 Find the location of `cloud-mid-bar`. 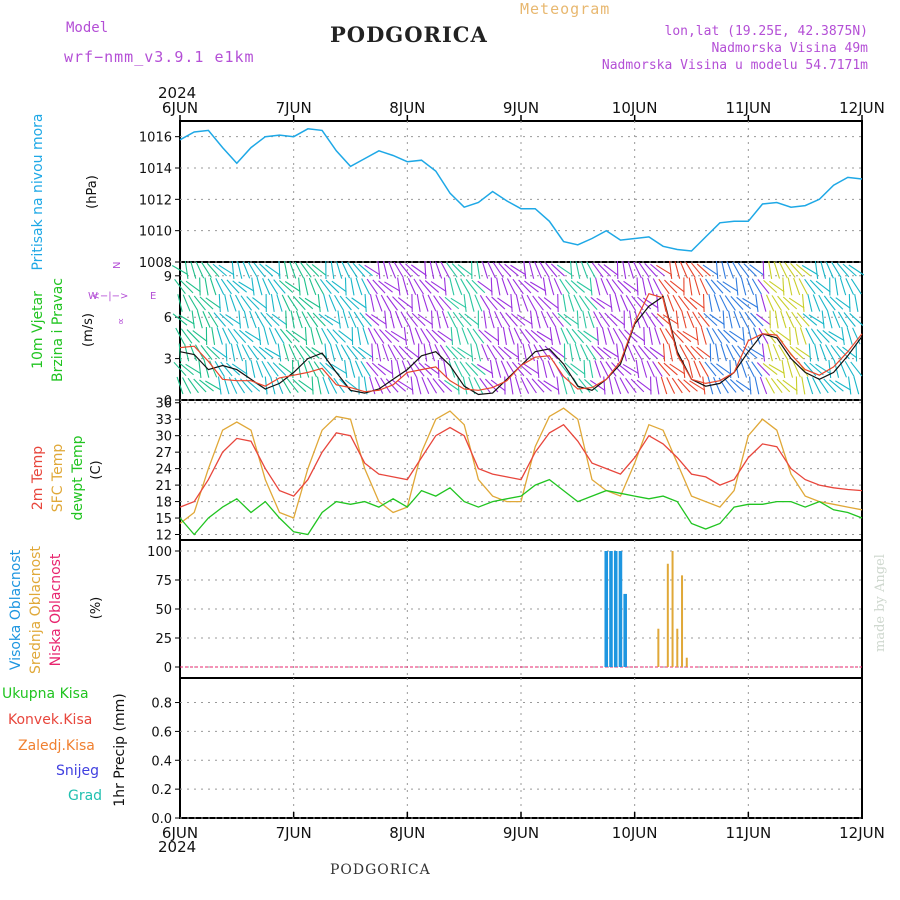

cloud-mid-bar is located at coordinates (677, 647).